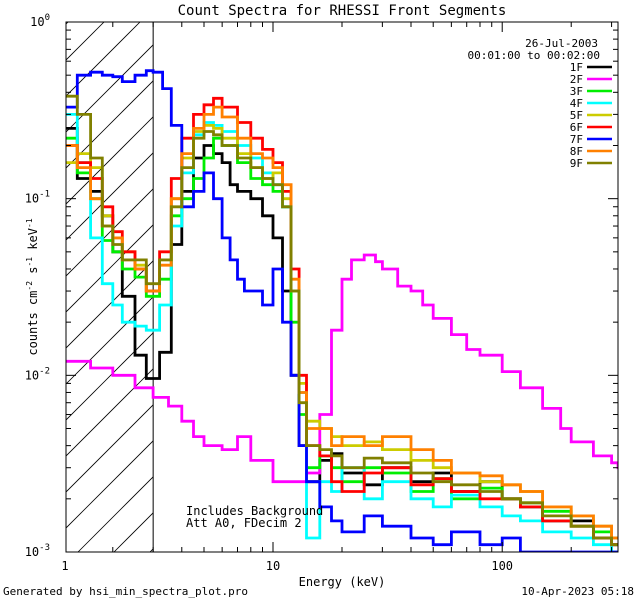 Image resolution: width=640 pixels, height=600 pixels. Describe the element at coordinates (44, 371) in the screenshot. I see `y-tick-exp: -2` at that location.